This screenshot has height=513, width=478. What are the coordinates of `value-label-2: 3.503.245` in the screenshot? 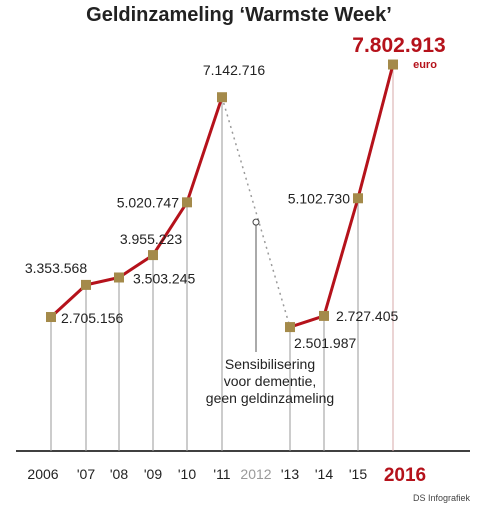 It's located at (164, 278).